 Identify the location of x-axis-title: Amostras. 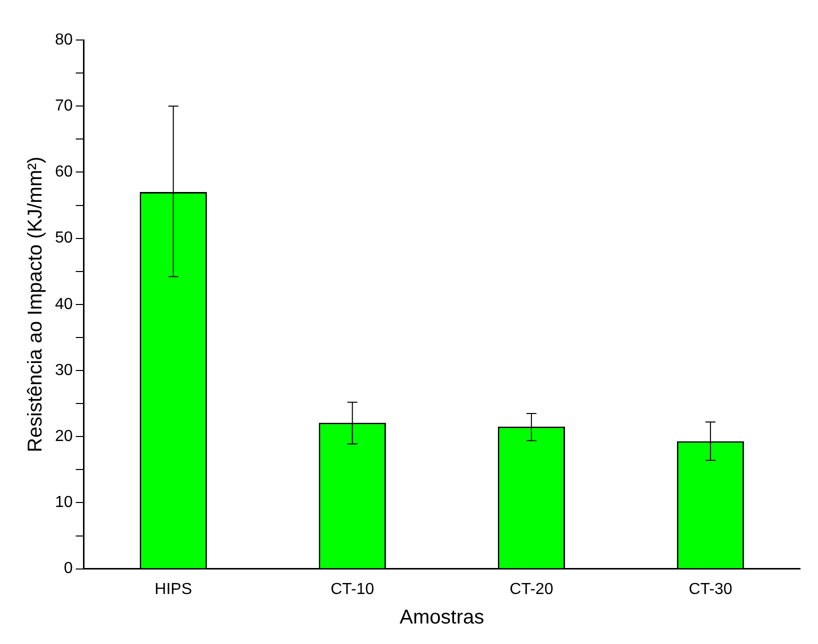
(442, 617).